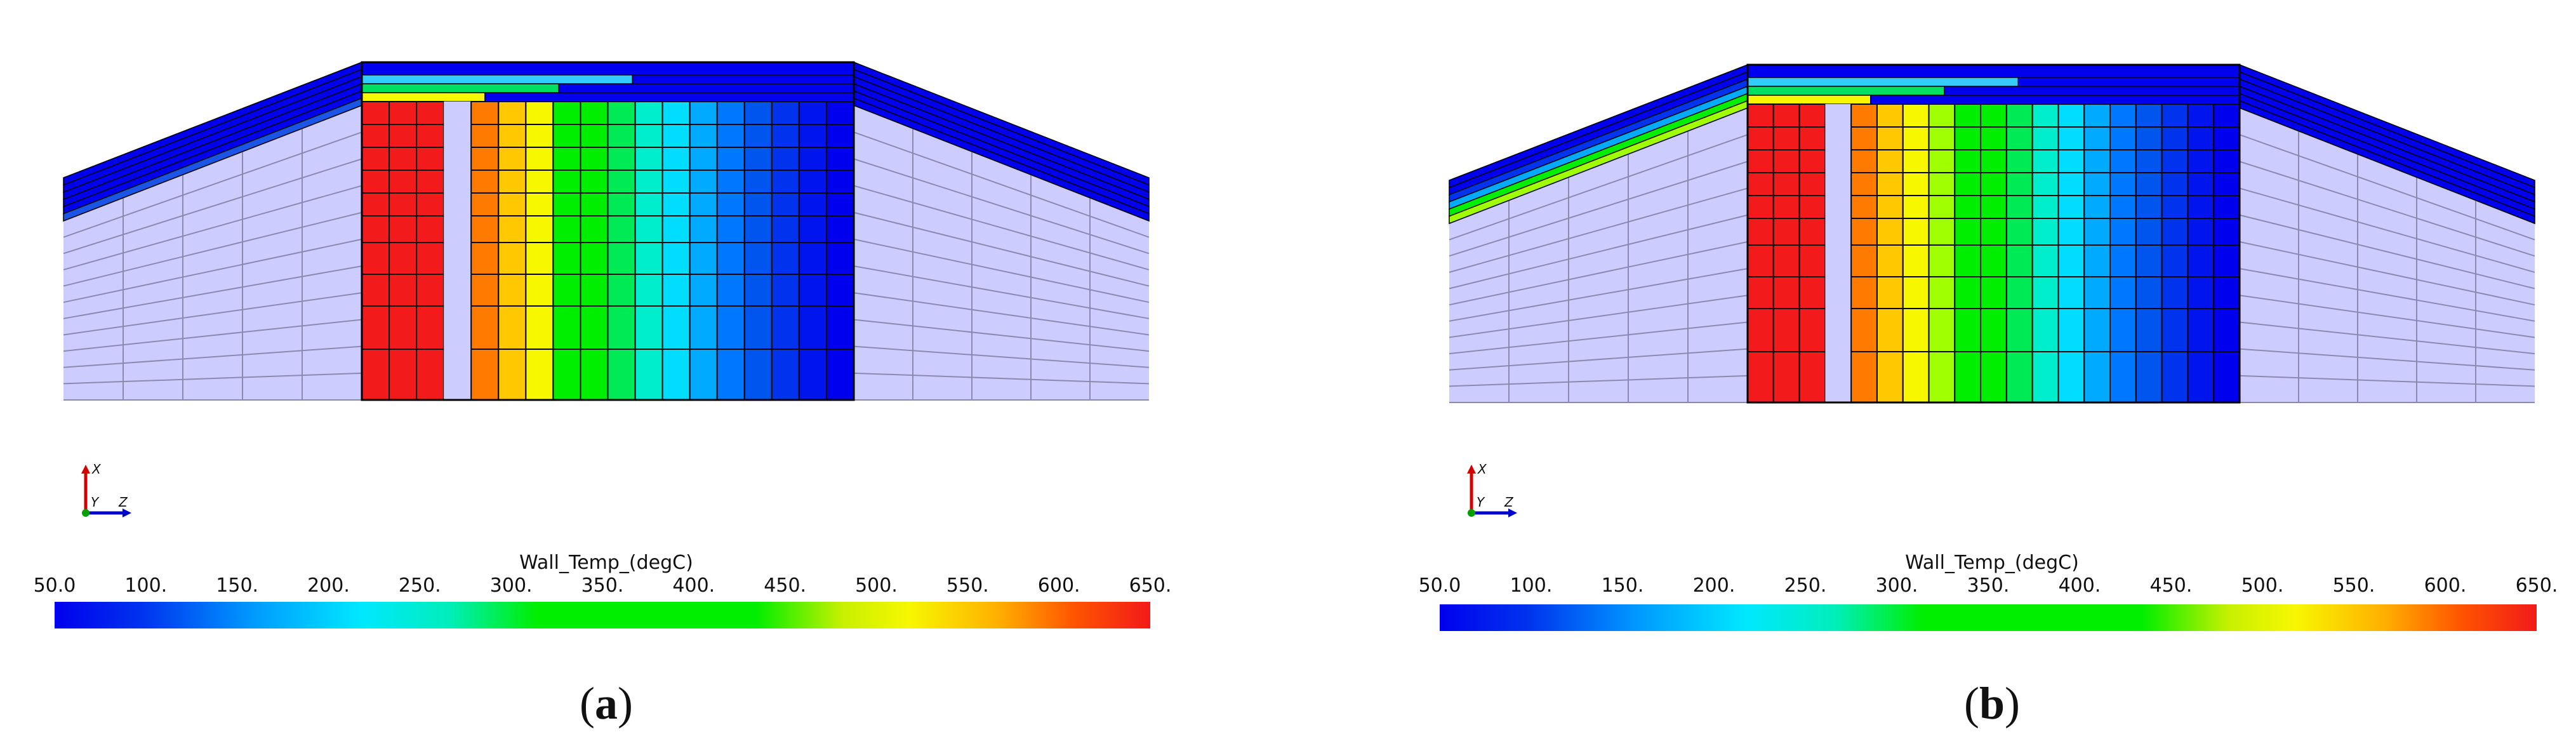 This screenshot has height=751, width=2576. Describe the element at coordinates (1598, 233) in the screenshot. I see `left-side-face` at that location.